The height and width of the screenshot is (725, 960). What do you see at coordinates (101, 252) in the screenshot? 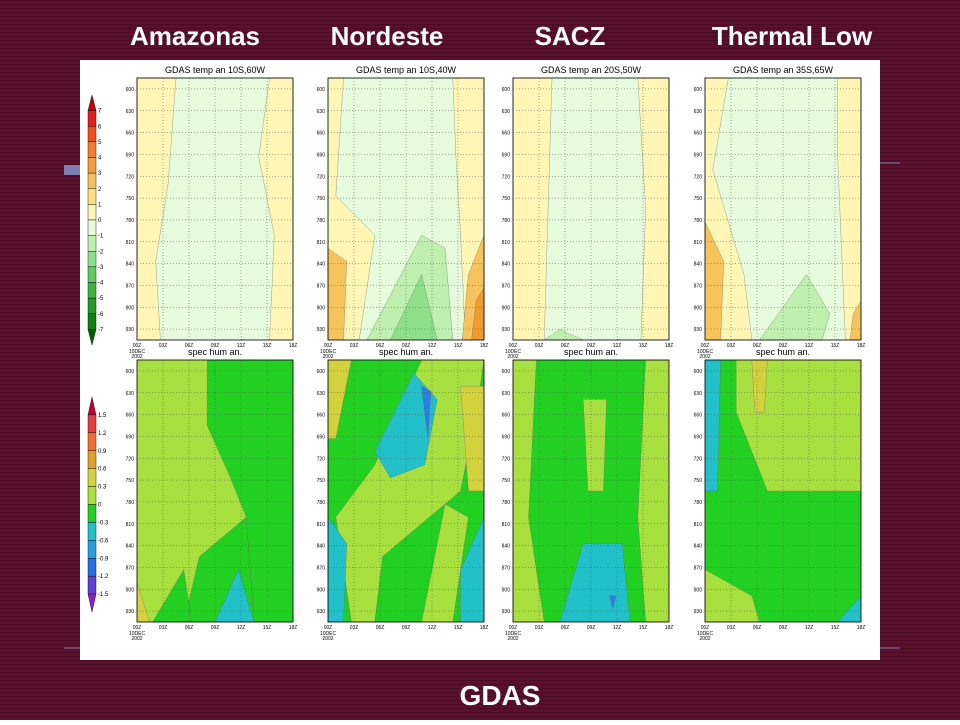
I see `colorbar-label: -2` at bounding box center [101, 252].